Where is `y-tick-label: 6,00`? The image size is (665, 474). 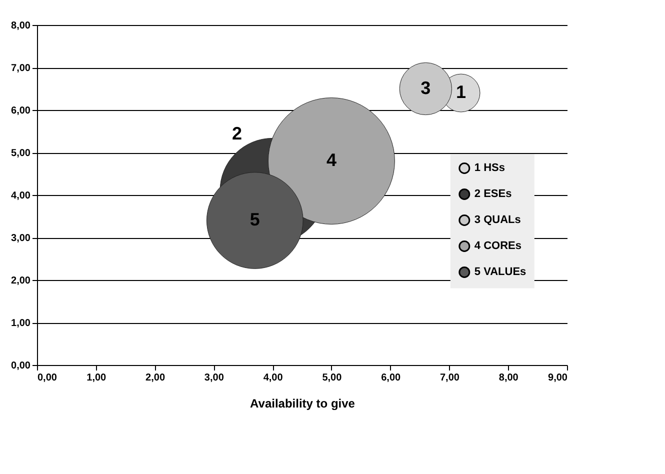
y-tick-label: 6,00 is located at coordinates (21, 111).